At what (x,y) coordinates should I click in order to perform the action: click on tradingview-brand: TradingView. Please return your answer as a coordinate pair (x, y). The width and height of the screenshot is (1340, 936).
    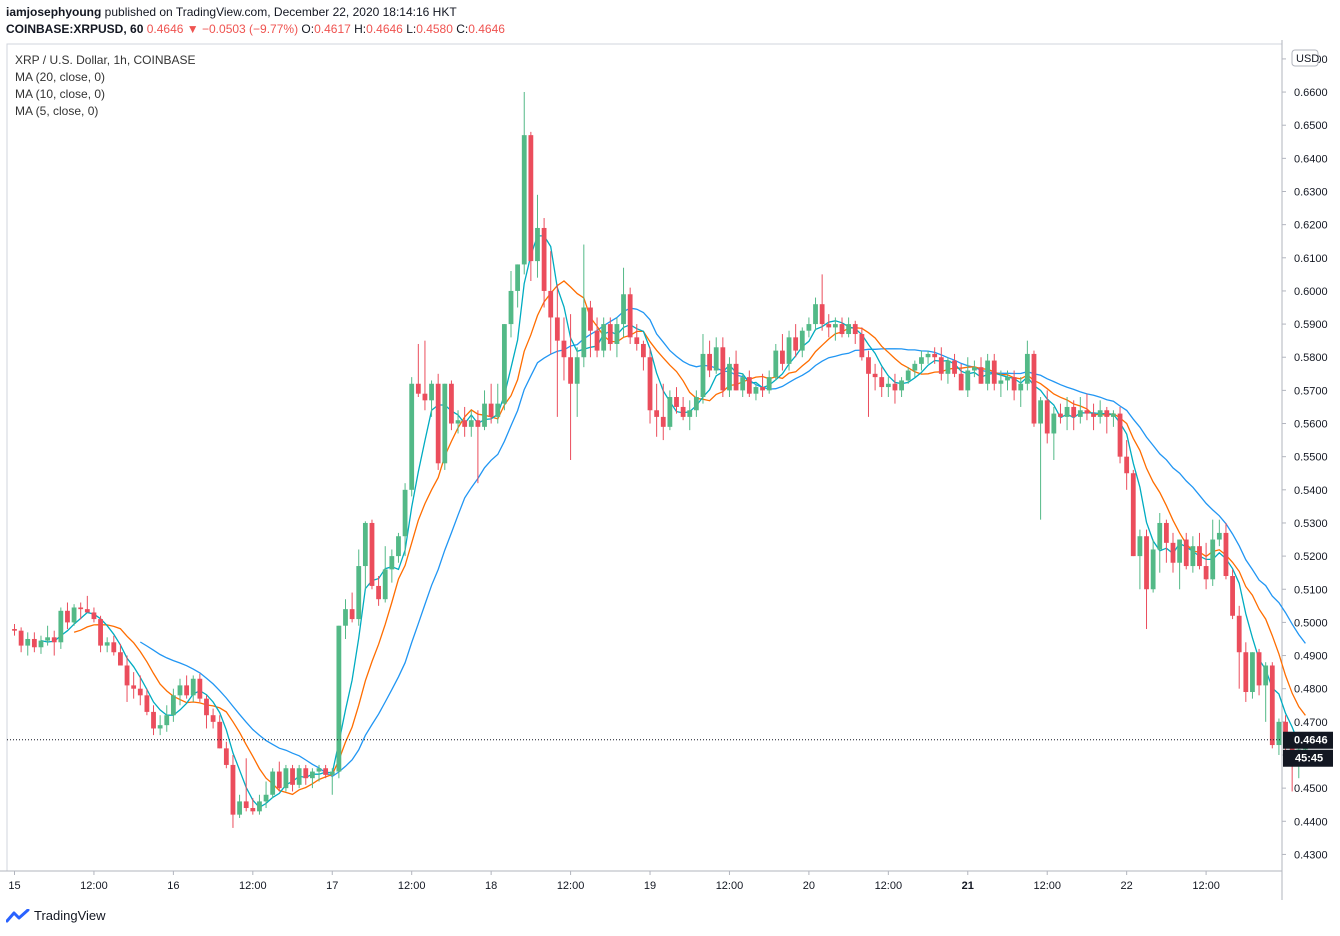
    Looking at the image, I should click on (70, 915).